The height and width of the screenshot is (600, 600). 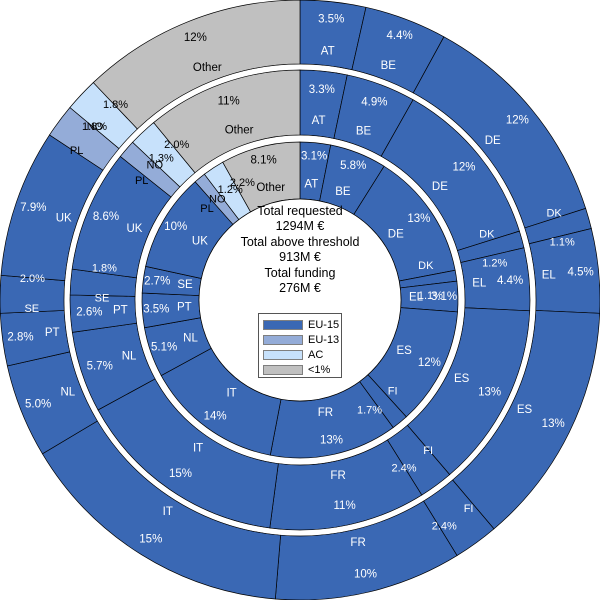 I want to click on middle-ring-value-nl: 5.7%, so click(x=100, y=366).